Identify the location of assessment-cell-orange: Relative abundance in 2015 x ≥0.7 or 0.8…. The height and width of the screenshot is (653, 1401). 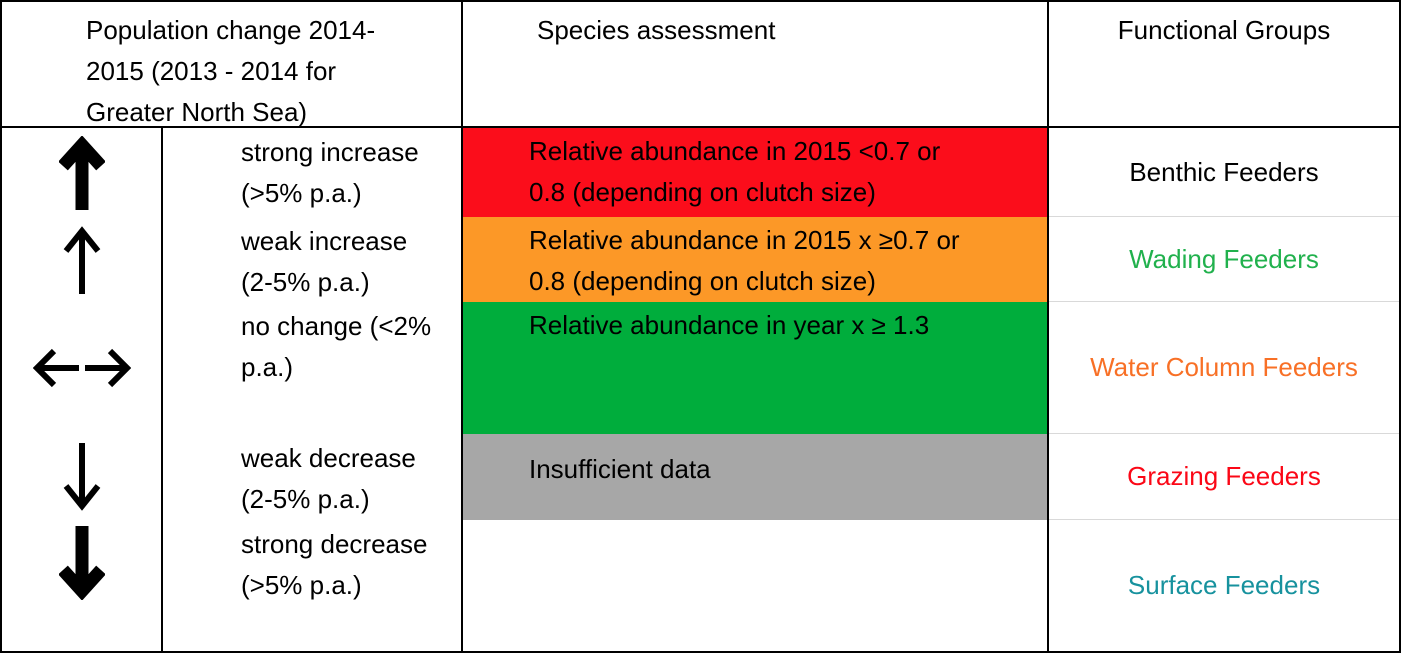
(756, 259).